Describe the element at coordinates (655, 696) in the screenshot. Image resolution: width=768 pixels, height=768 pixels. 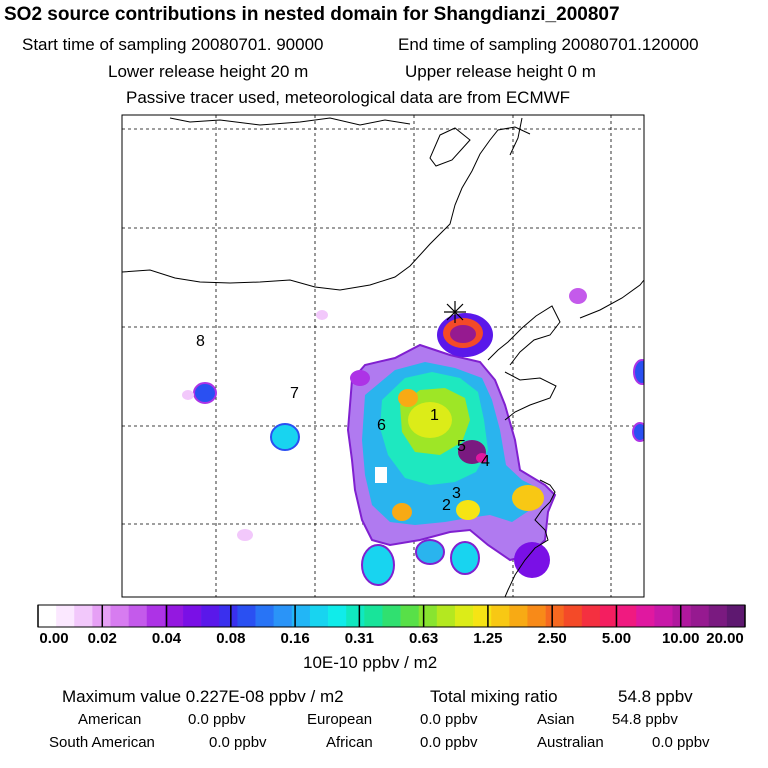
I see `total-mixing-value: 54.8 ppbv` at that location.